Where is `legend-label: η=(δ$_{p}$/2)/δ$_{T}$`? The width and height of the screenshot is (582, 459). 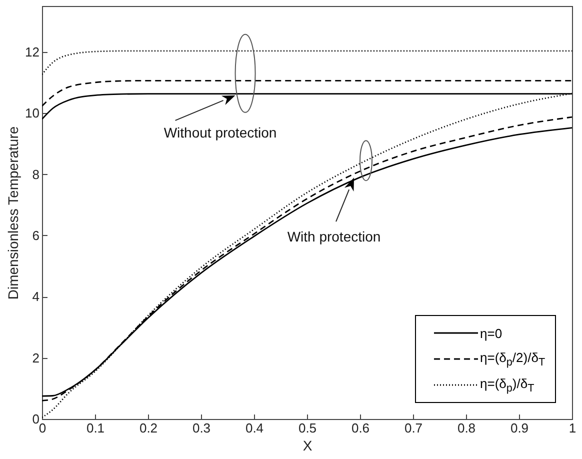 legend-label: η=(δ$_{p}$/2)/δ$_{T}$ is located at coordinates (513, 359).